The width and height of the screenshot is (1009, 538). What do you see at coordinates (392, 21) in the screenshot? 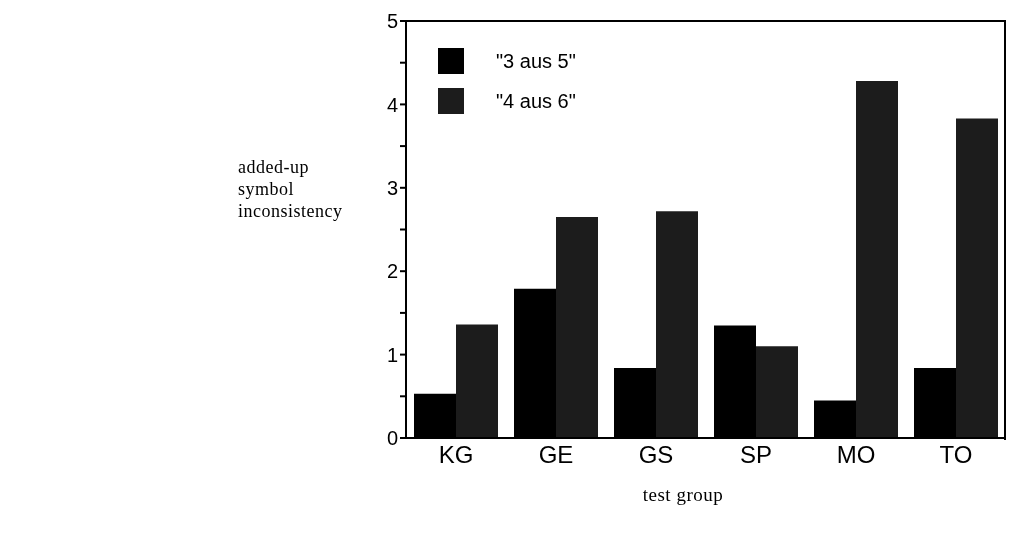
I see `y-tick-label: 5` at bounding box center [392, 21].